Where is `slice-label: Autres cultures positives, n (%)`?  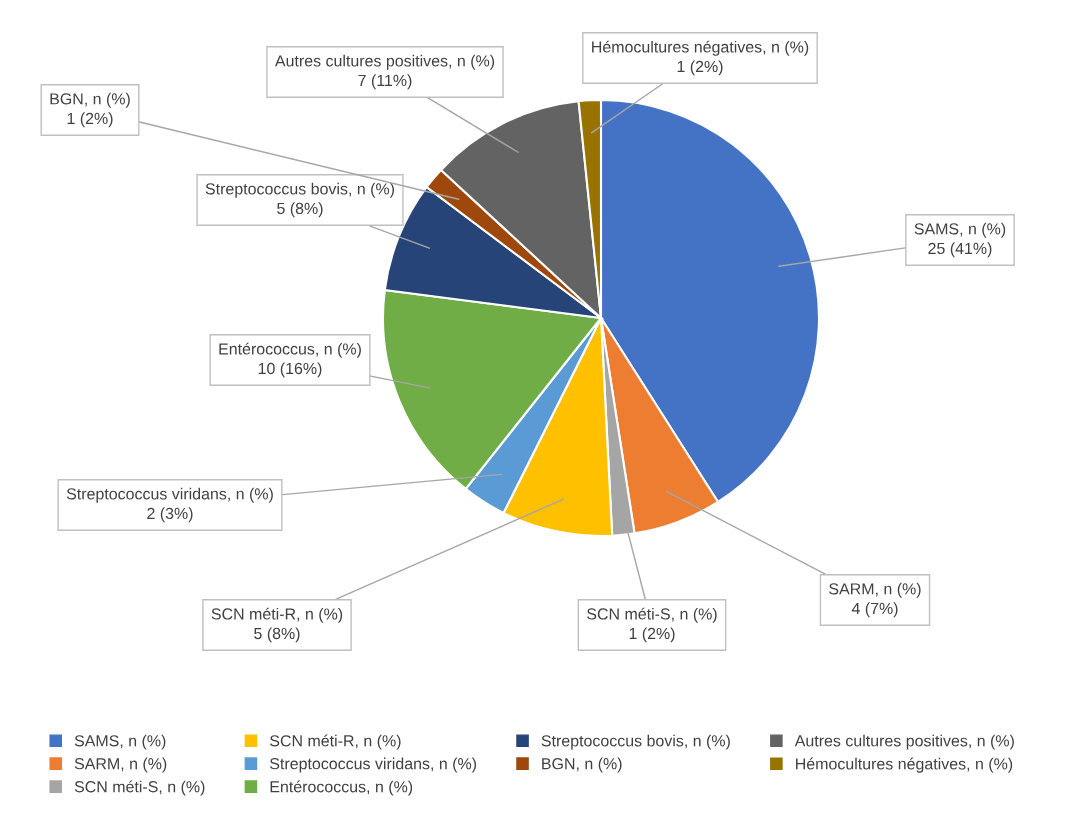 slice-label: Autres cultures positives, n (%) is located at coordinates (384, 62).